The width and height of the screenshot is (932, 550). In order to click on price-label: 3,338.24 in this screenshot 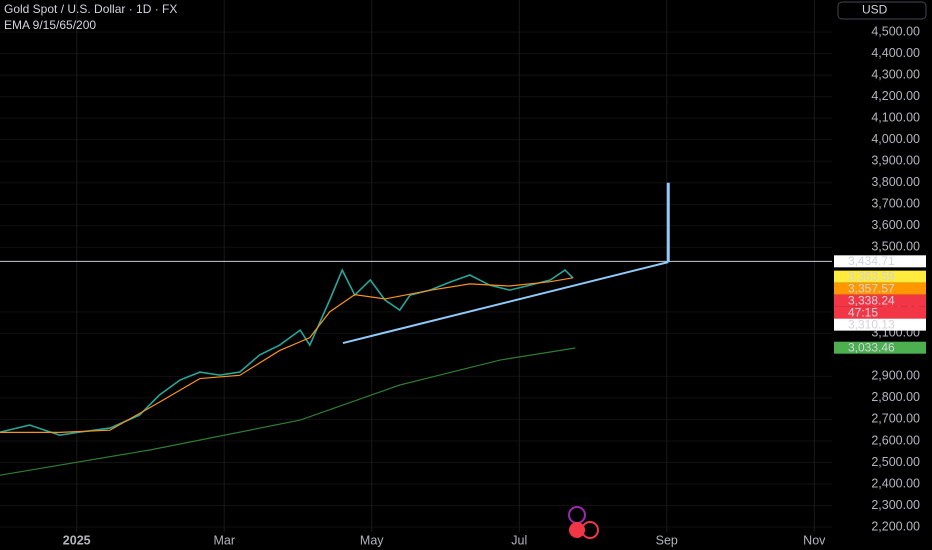, I will do `click(871, 300)`.